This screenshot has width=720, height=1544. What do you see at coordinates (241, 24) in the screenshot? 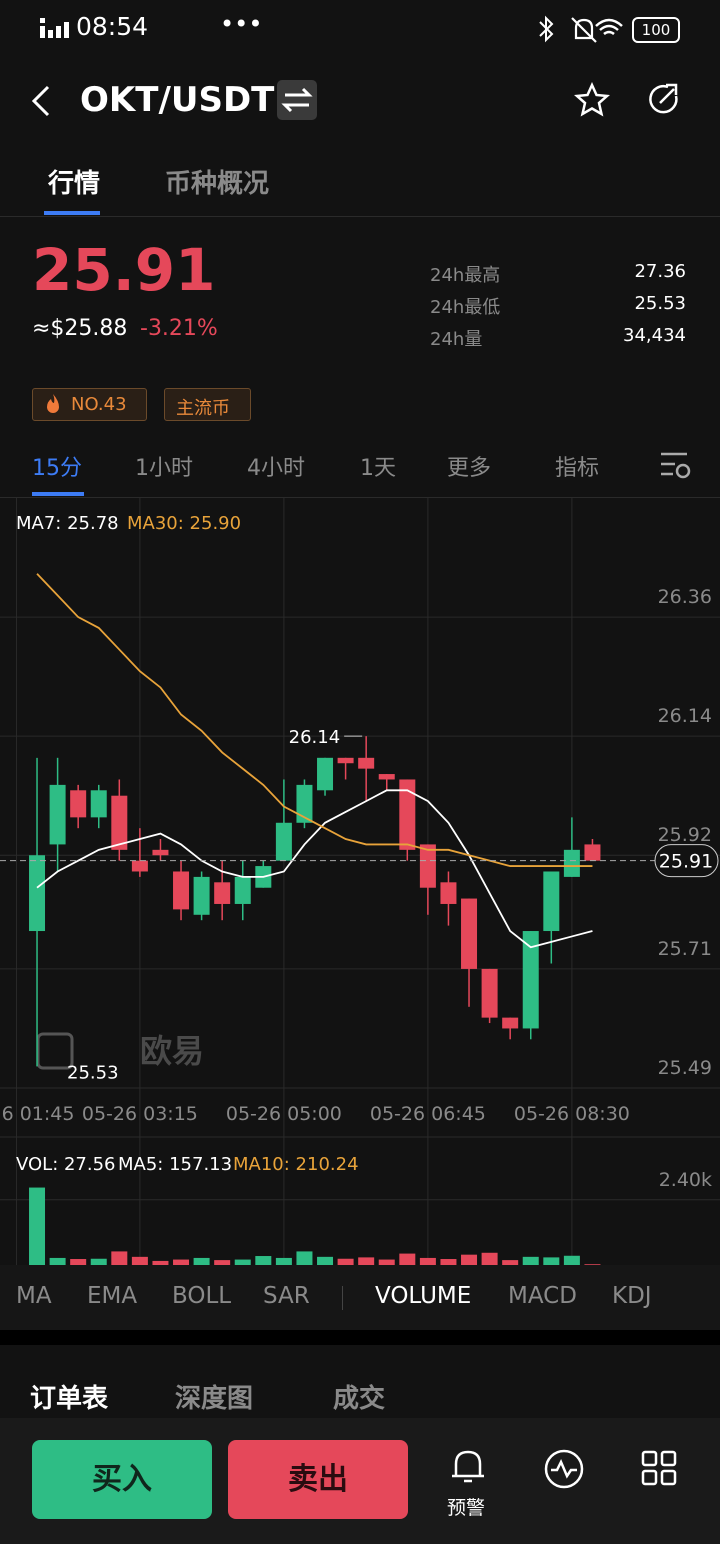
I see `status-more: •••` at bounding box center [241, 24].